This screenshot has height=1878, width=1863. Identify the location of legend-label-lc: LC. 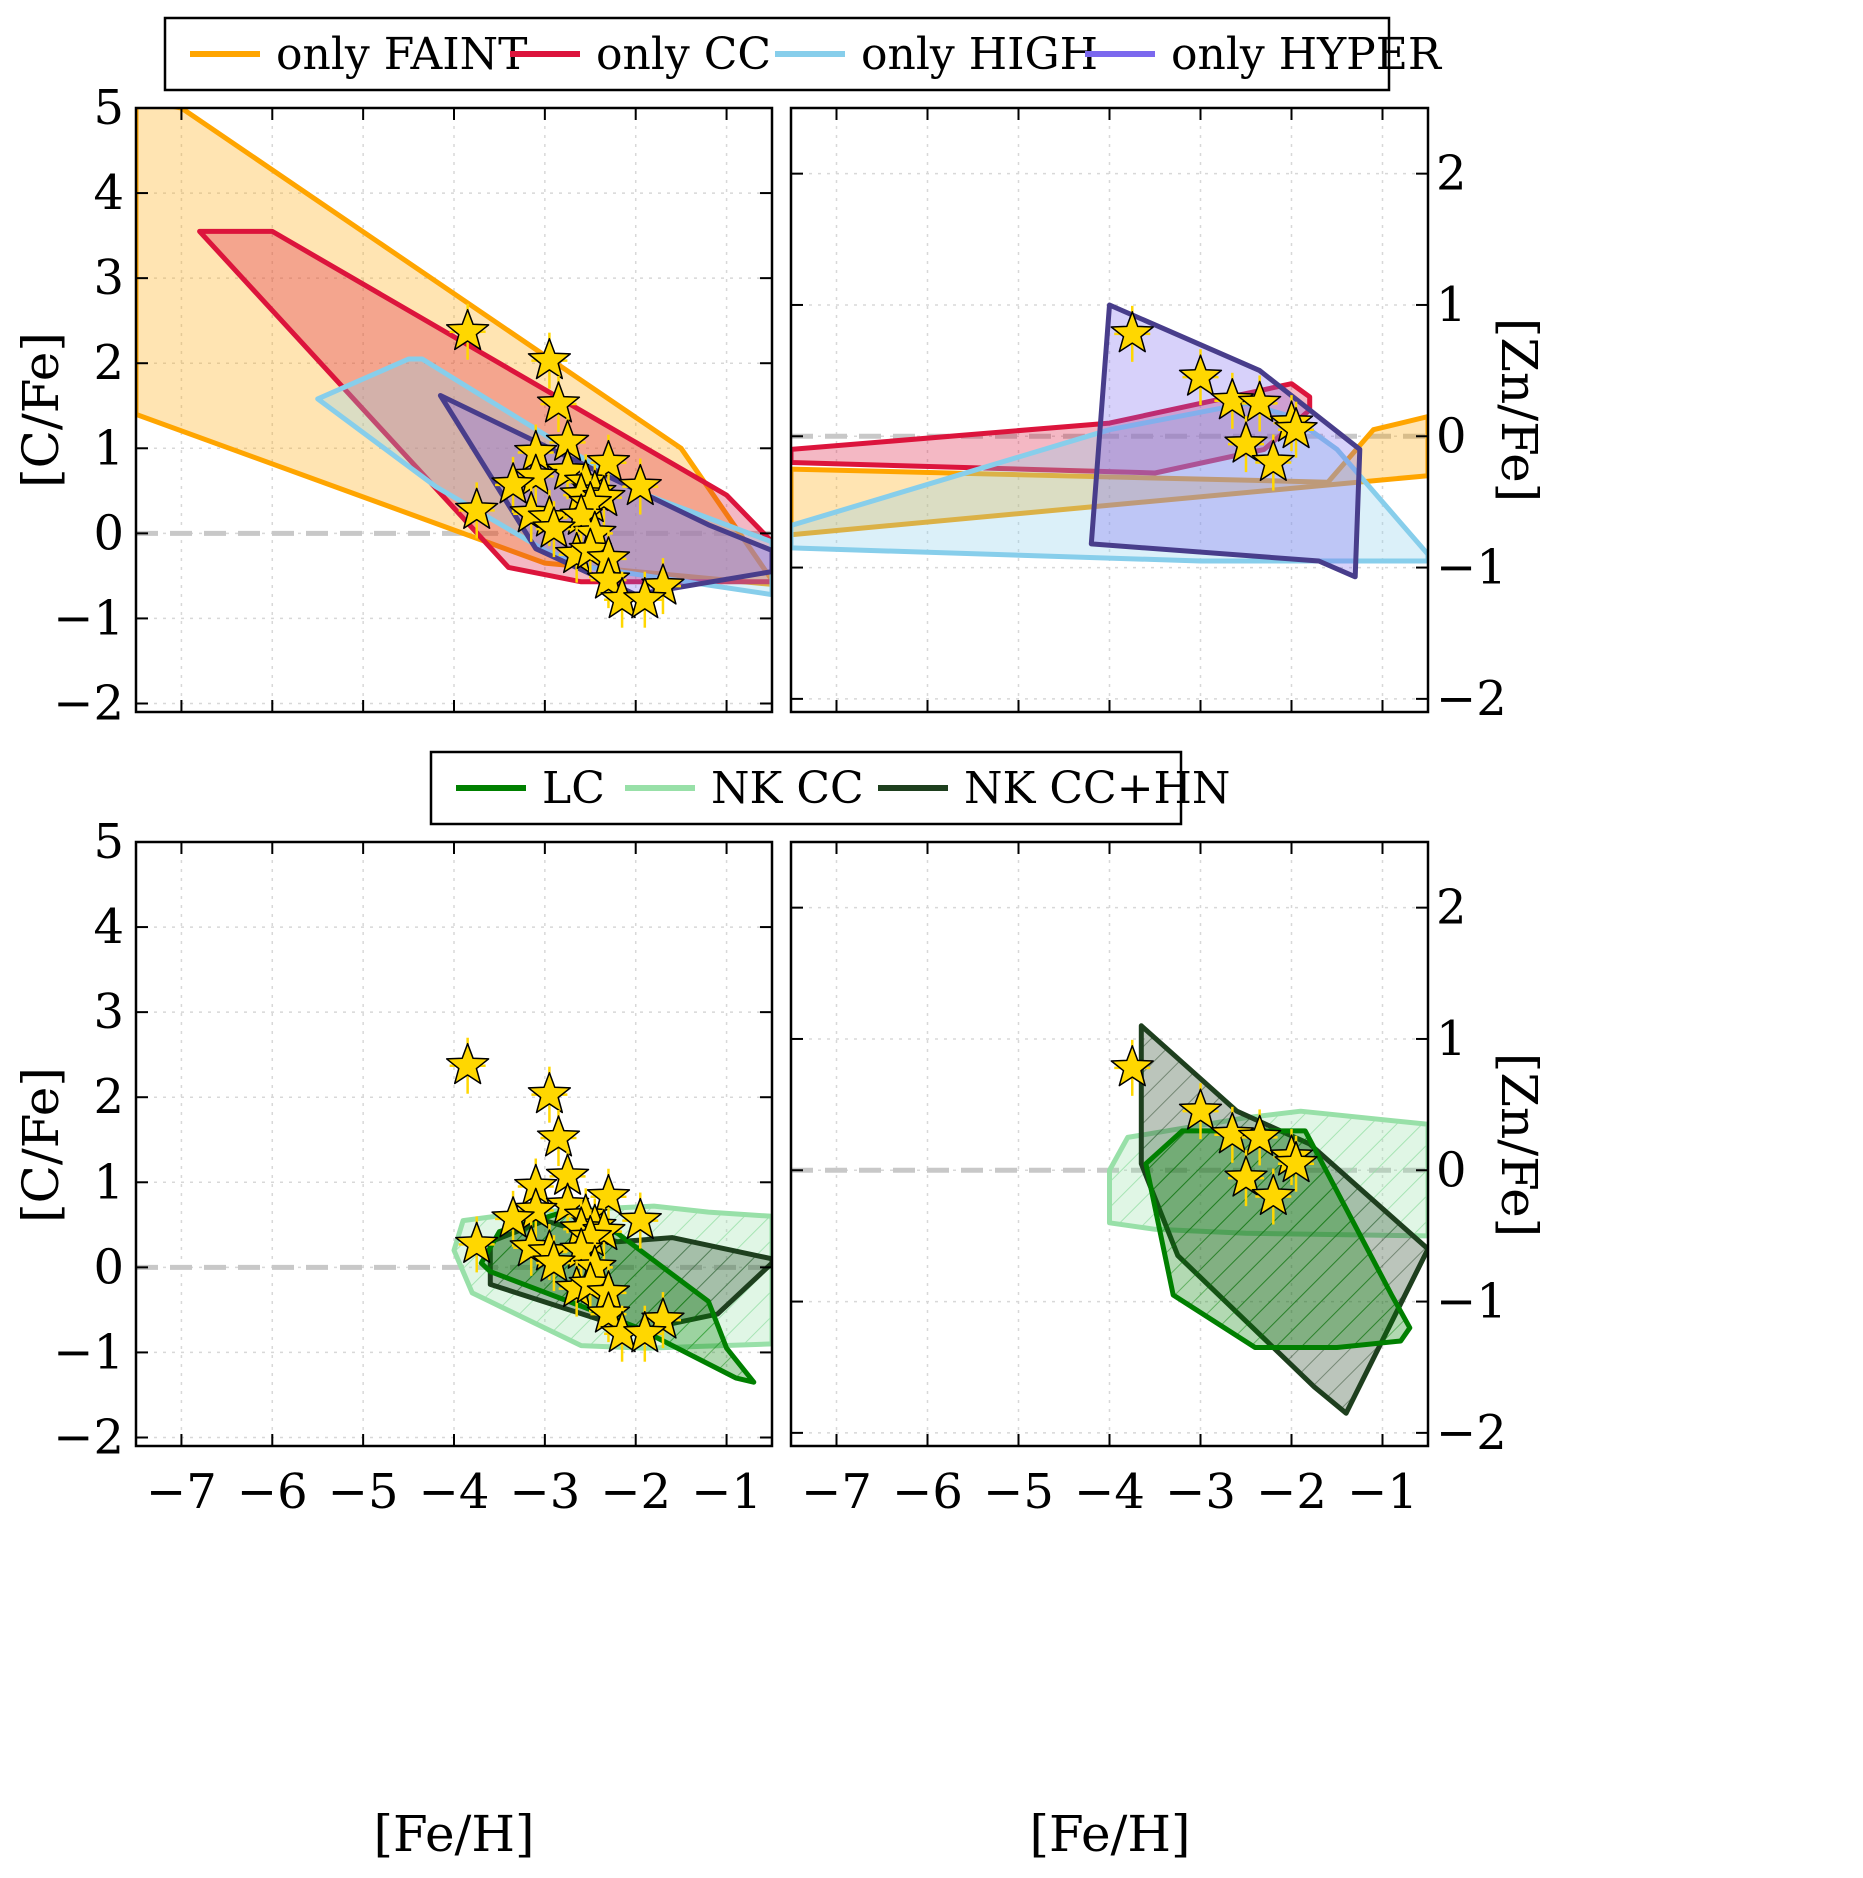
(573, 788).